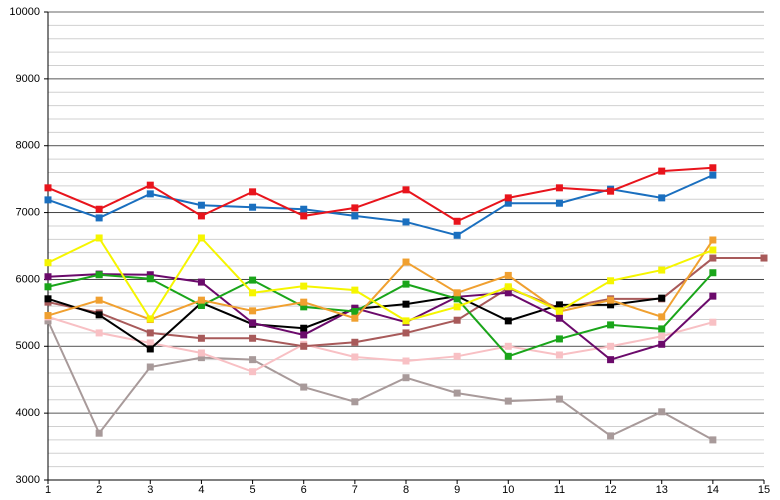  Describe the element at coordinates (28, 279) in the screenshot. I see `y-tick-label: 6000` at that location.